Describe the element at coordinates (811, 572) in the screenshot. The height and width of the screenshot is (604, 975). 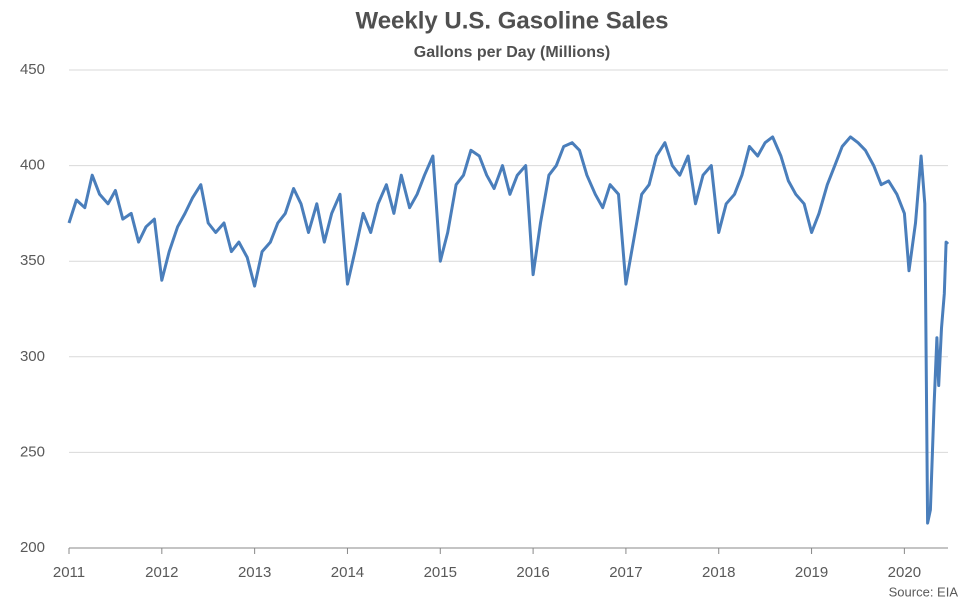
I see `x-tick-label: 2019` at that location.